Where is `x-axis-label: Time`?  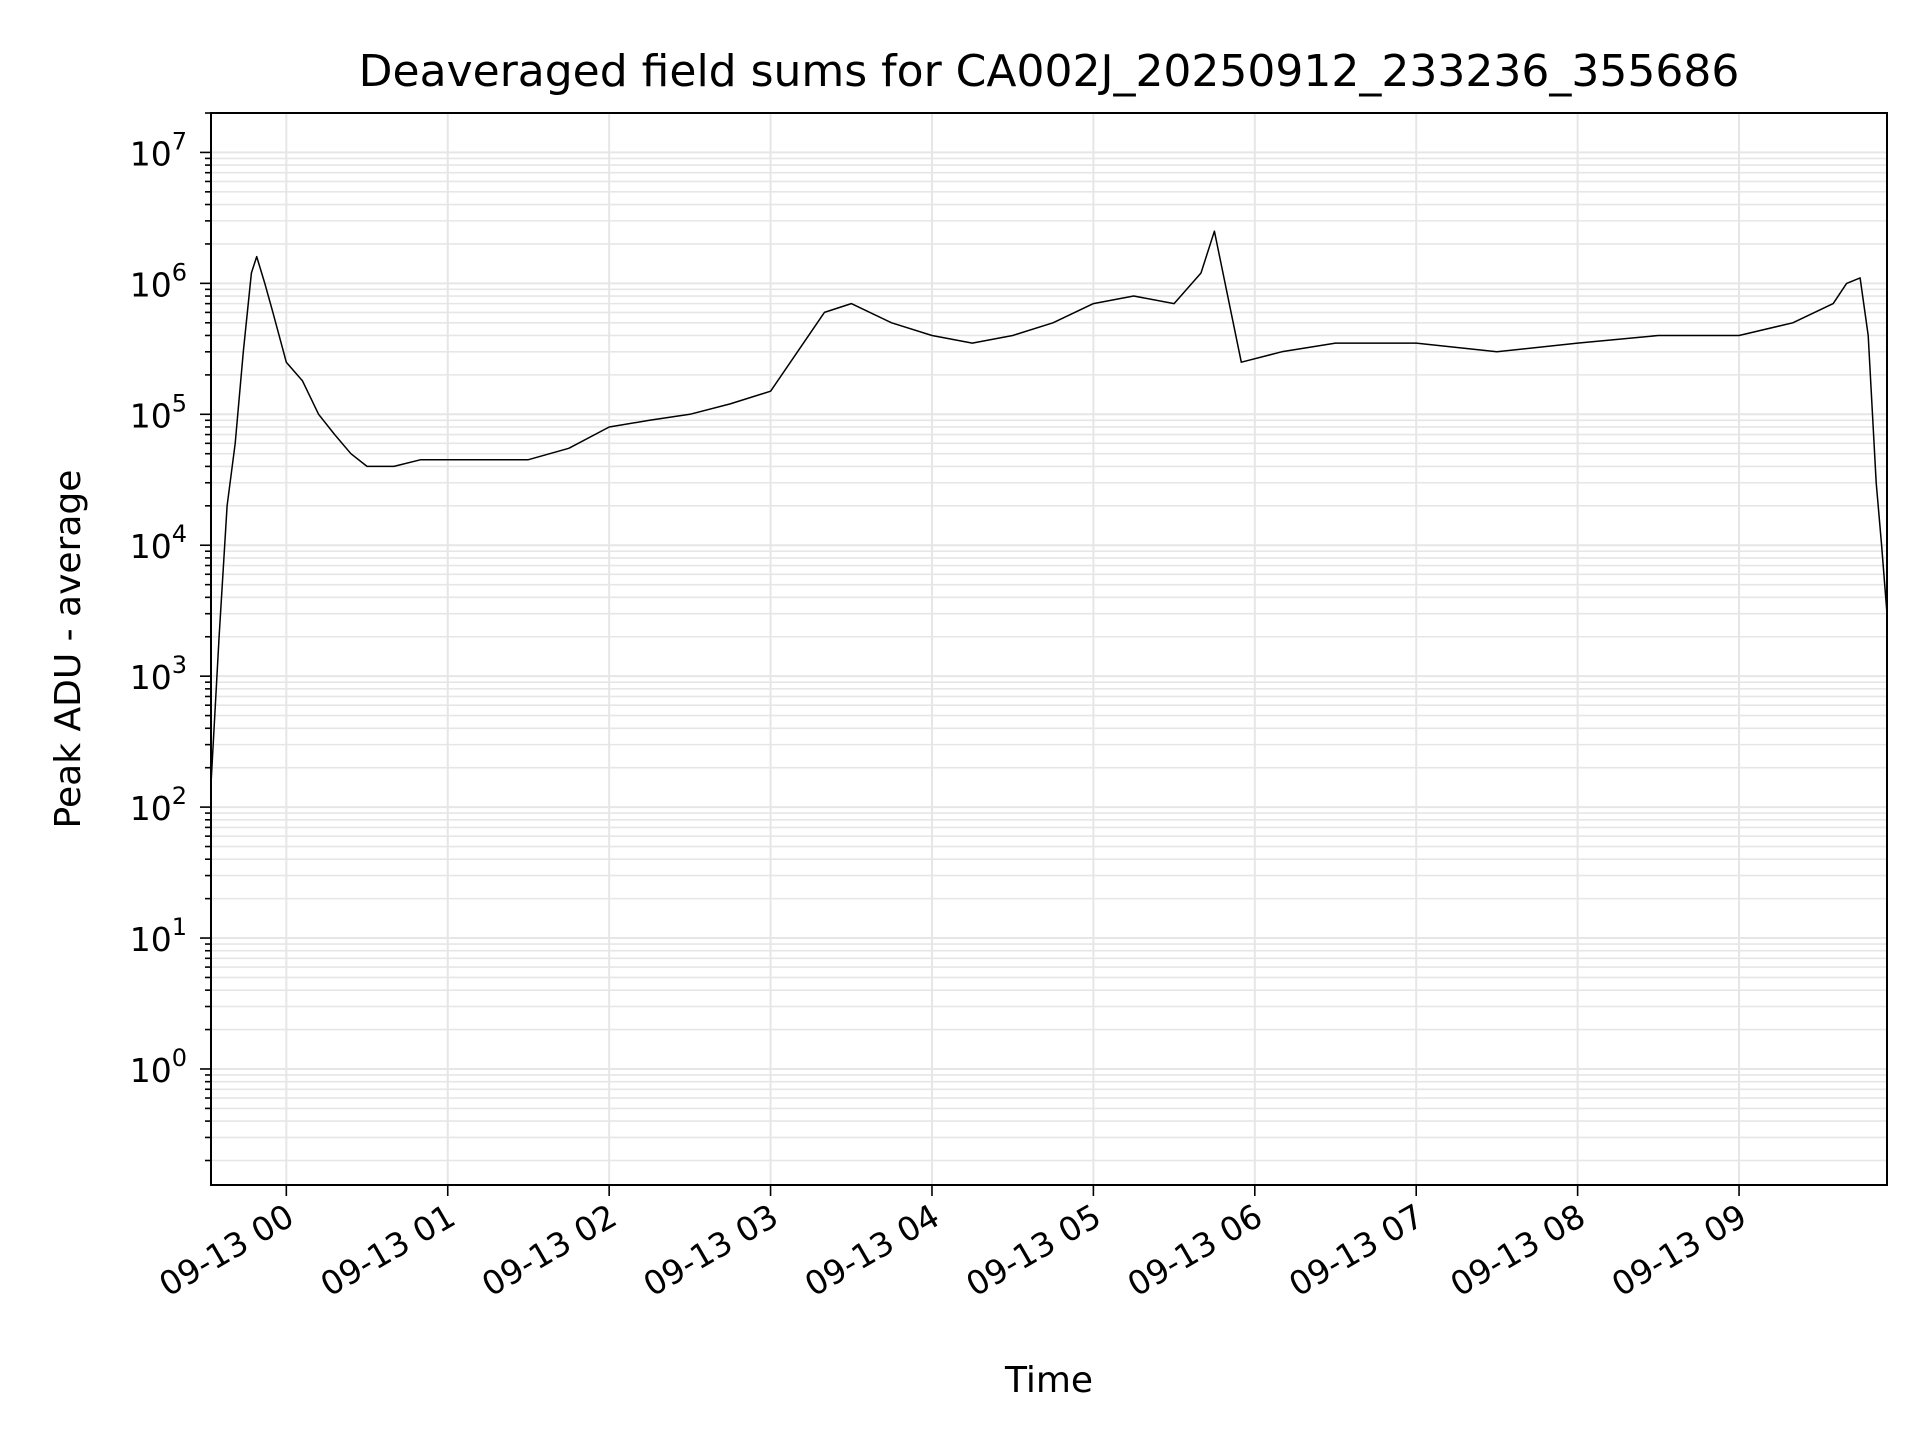 x-axis-label: Time is located at coordinates (1048, 1380).